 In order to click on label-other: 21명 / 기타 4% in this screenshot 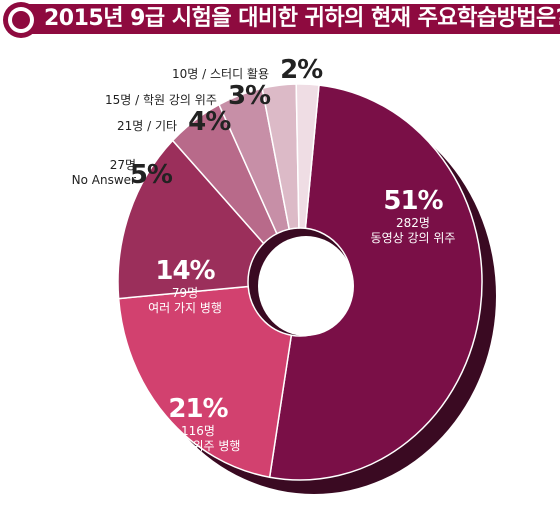, I will do `click(174, 122)`.